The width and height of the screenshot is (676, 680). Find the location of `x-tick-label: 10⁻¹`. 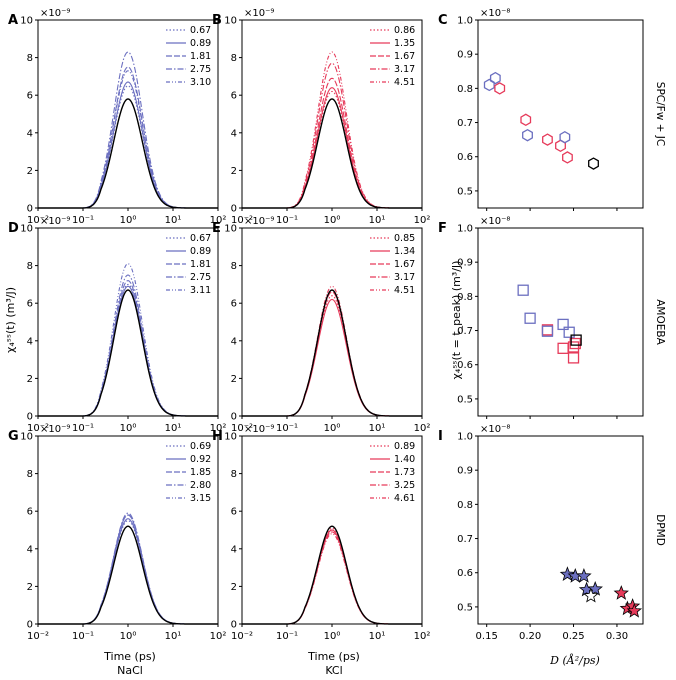

x-tick-label: 10⁻¹ is located at coordinates (287, 220).